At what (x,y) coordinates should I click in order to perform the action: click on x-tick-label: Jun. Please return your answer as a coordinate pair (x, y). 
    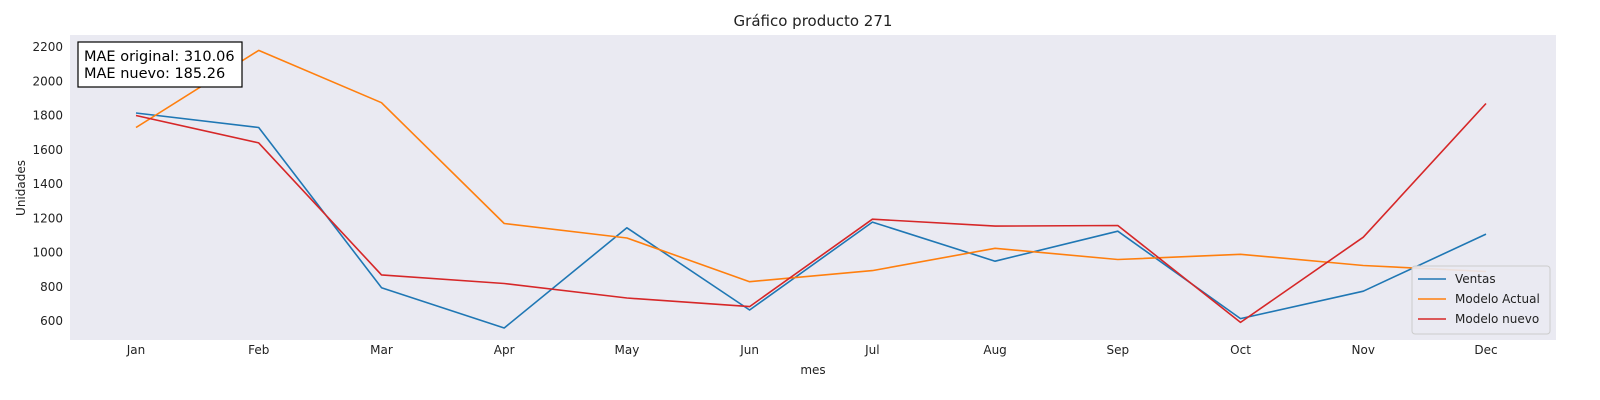
    Looking at the image, I should click on (749, 350).